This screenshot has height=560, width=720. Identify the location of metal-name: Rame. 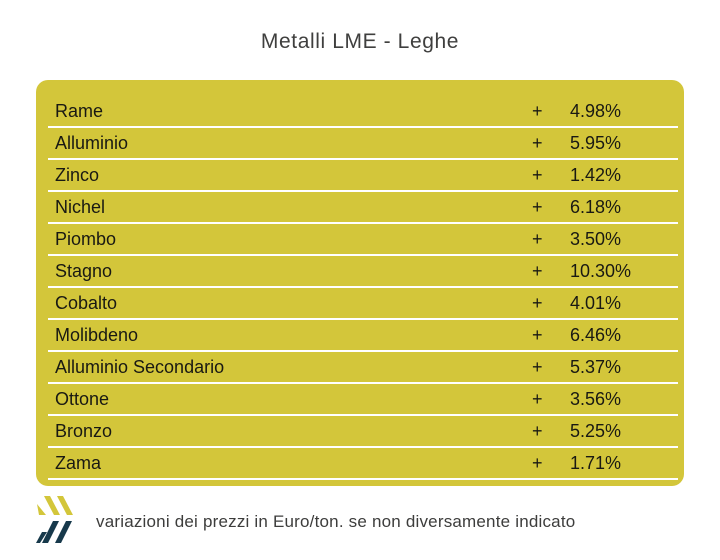
(79, 110).